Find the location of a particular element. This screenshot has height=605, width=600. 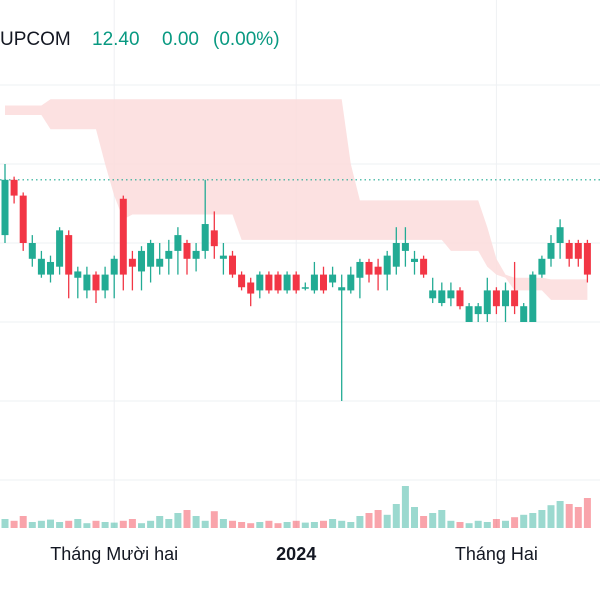

symbol: UPCOM is located at coordinates (35, 39).